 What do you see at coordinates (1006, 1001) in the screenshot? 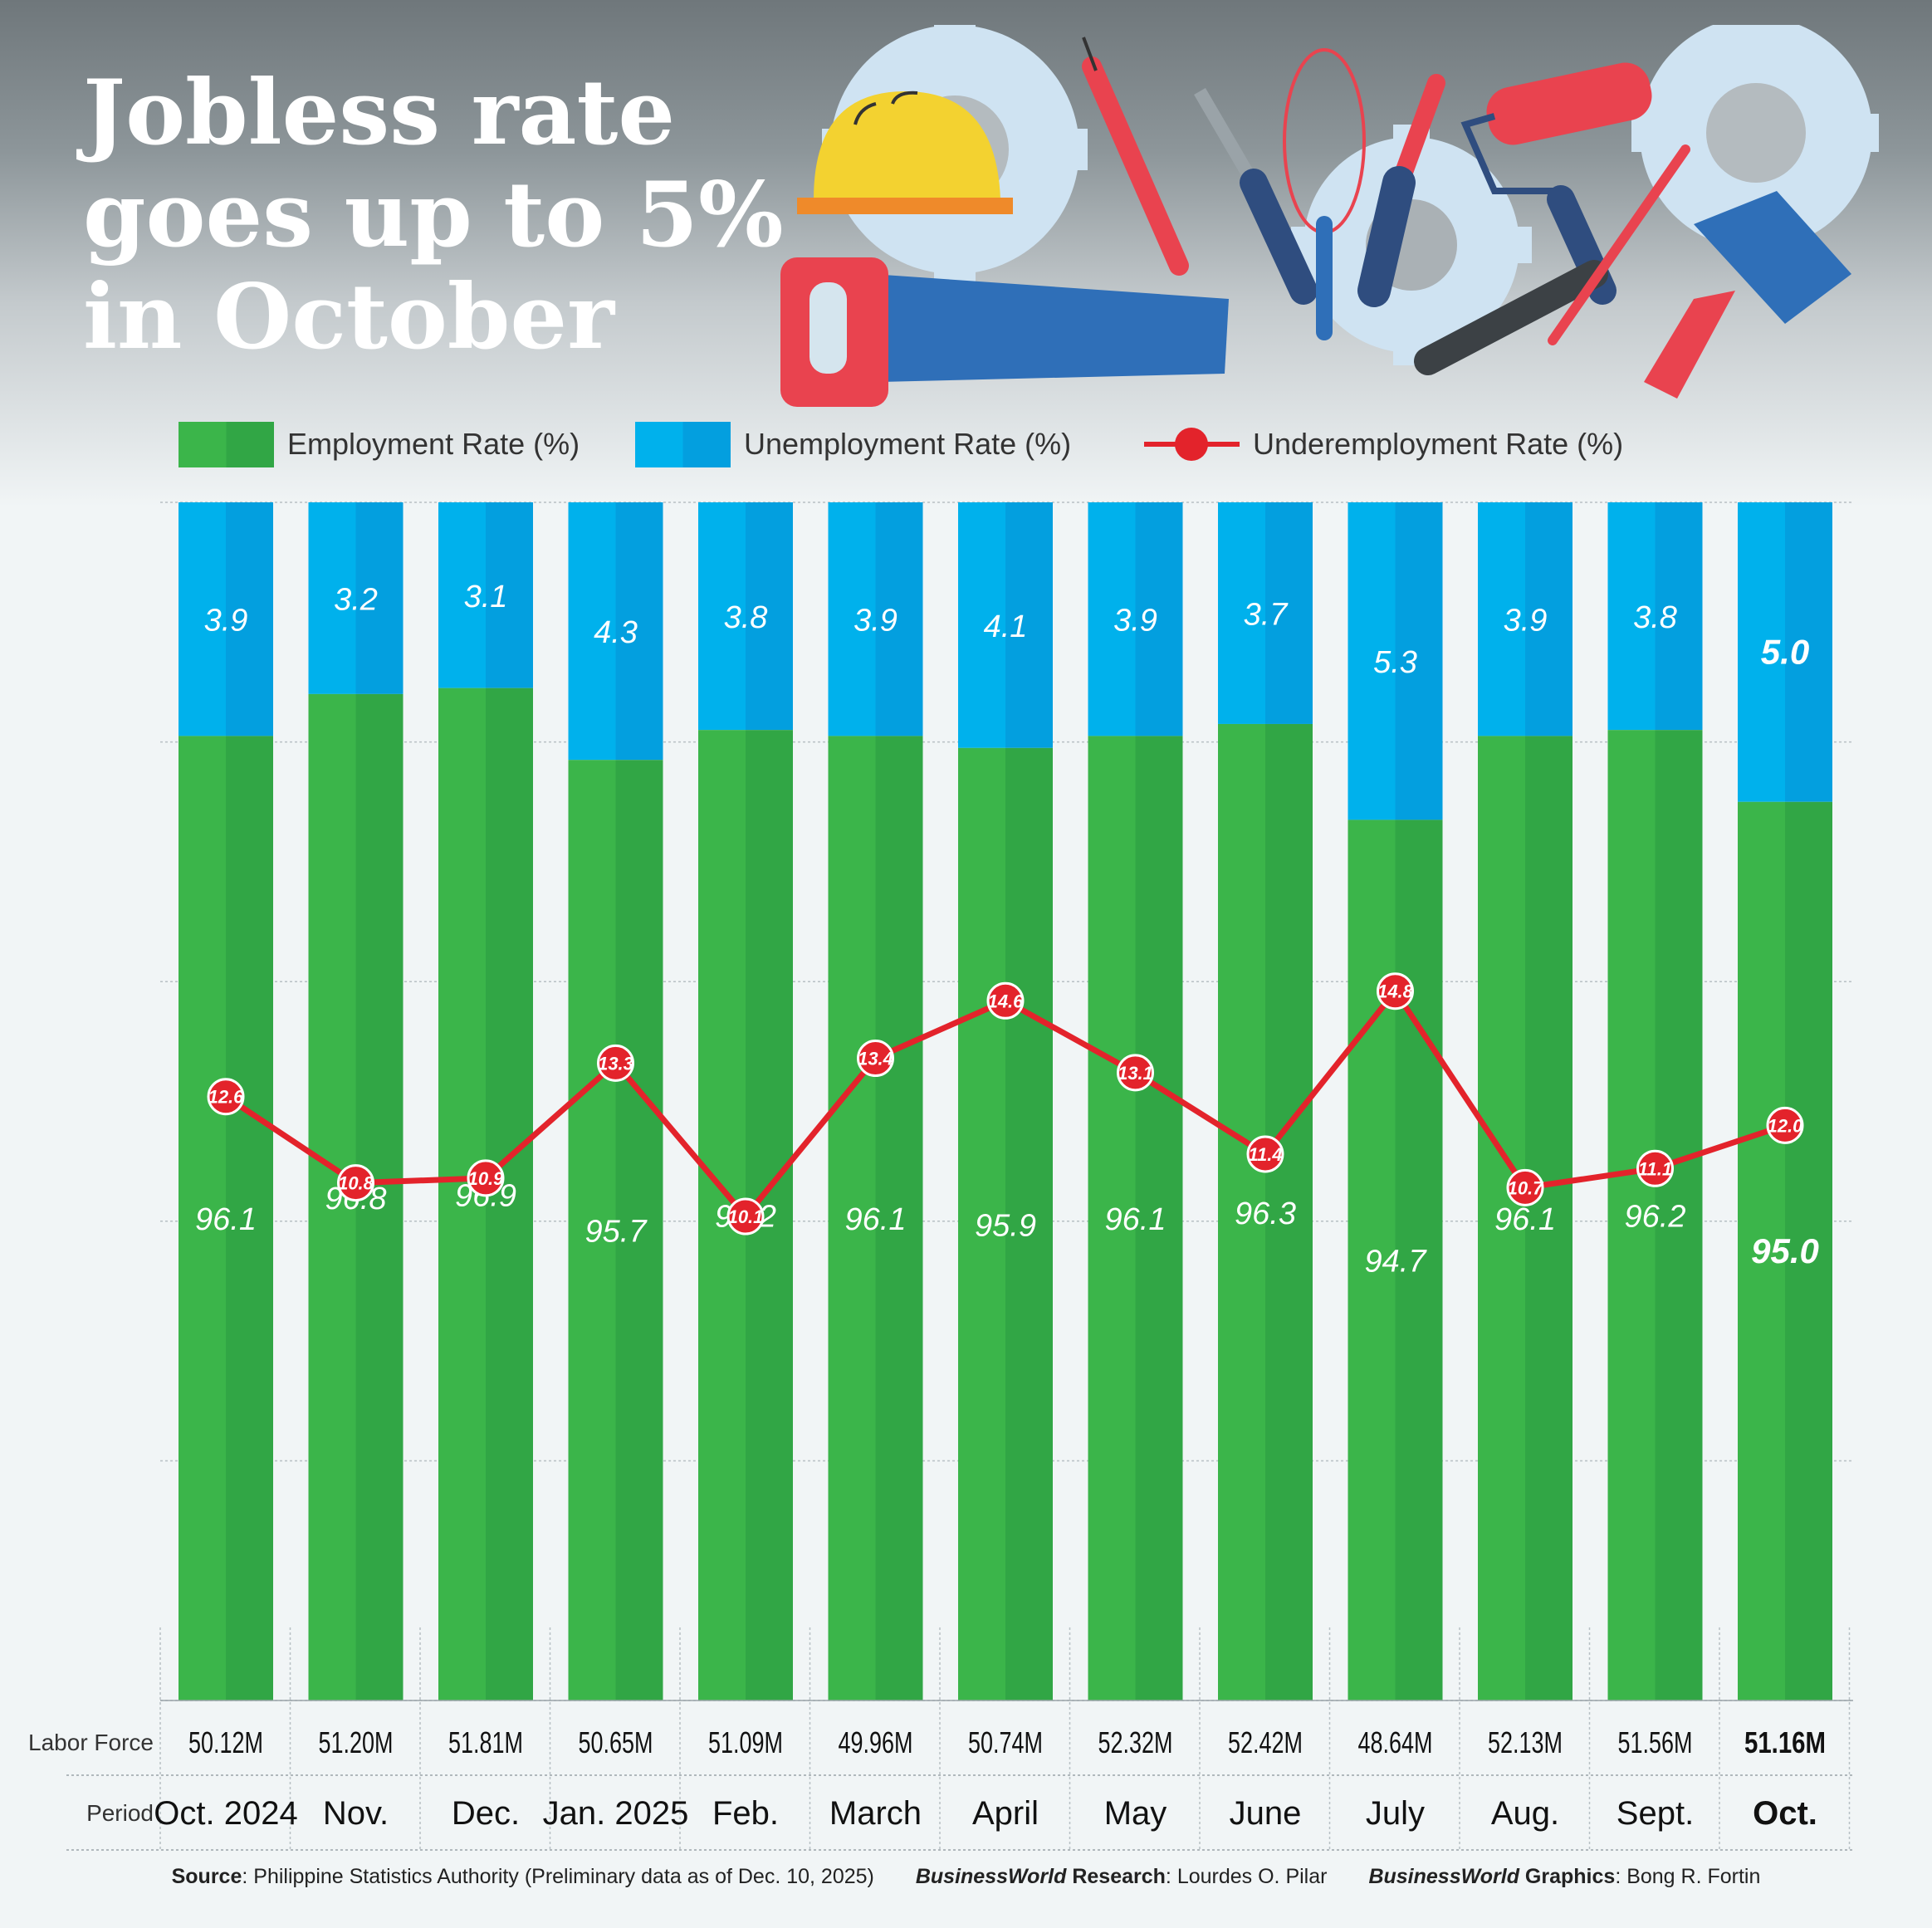
I see `underemployment-value-label: 14.6` at bounding box center [1006, 1001].